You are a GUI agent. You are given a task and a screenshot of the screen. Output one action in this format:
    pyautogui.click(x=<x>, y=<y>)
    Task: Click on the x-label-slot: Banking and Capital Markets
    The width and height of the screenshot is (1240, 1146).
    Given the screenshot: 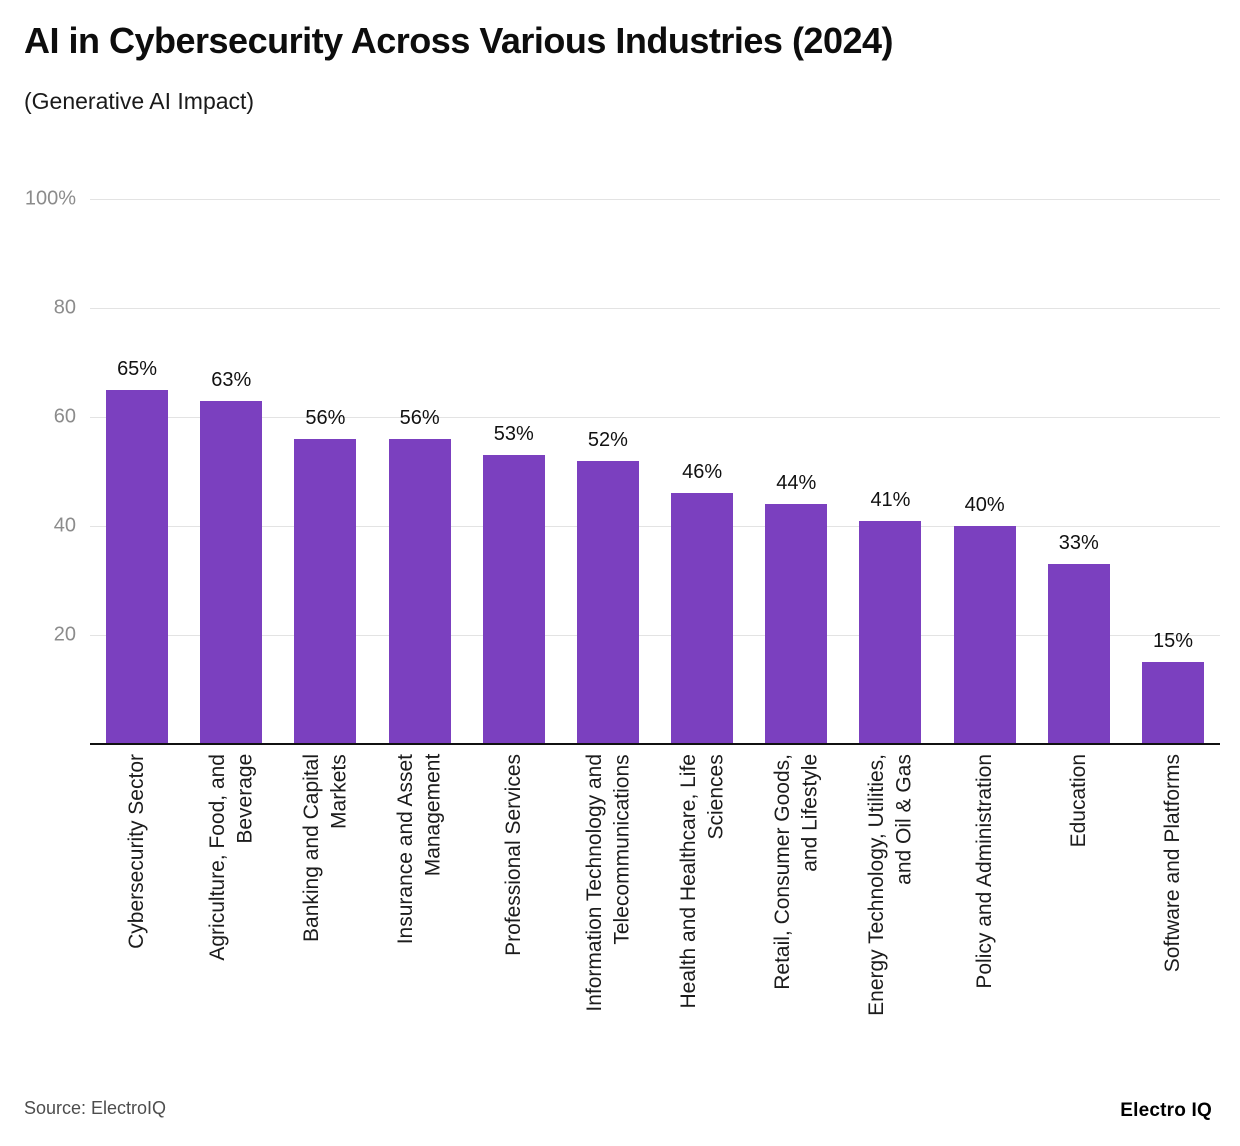 What is the action you would take?
    pyautogui.click(x=325, y=848)
    